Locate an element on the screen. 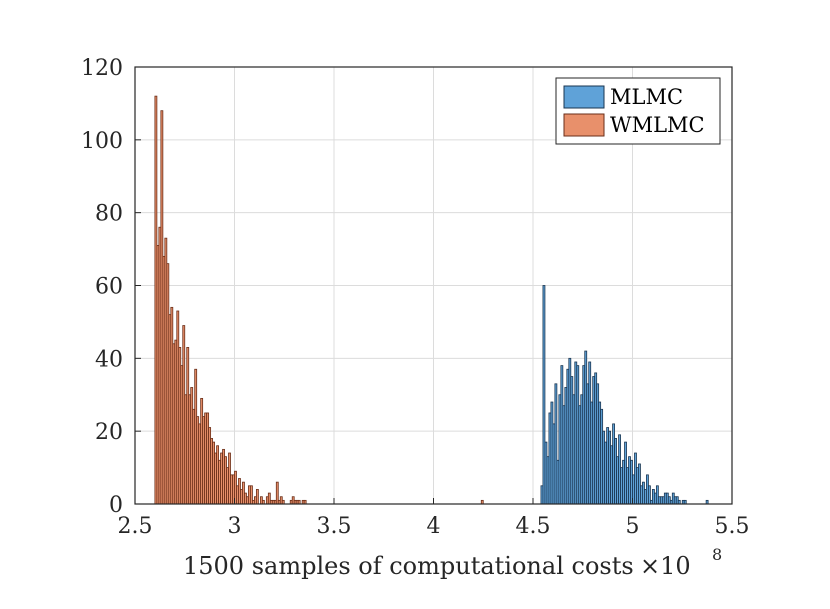 Image resolution: width=830 pixels, height=609 pixels. y-tick-label: 20 is located at coordinates (109, 432).